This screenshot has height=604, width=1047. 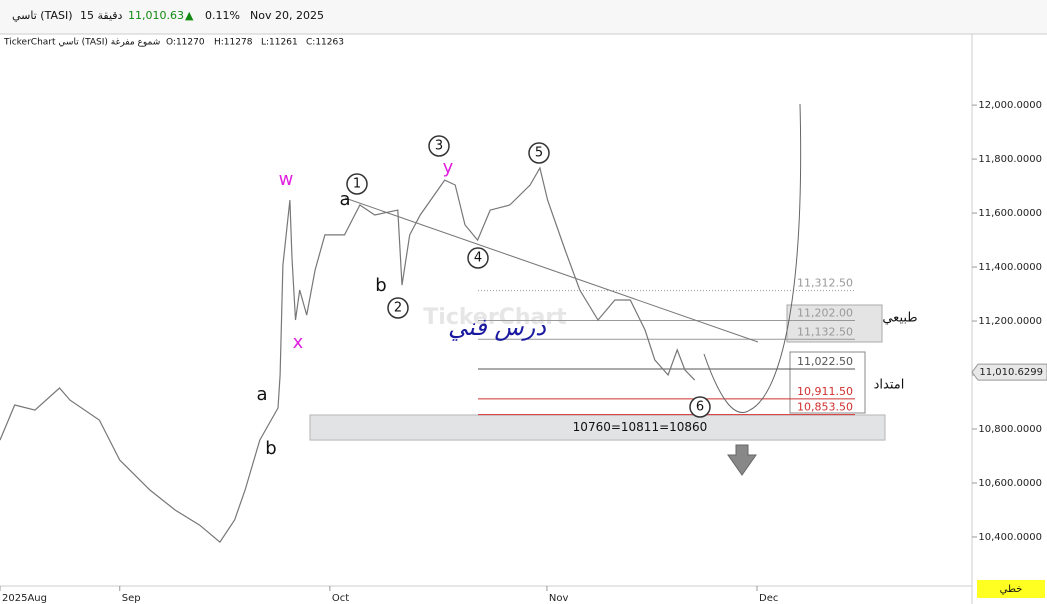 What do you see at coordinates (131, 598) in the screenshot?
I see `x-tick-label: Sep` at bounding box center [131, 598].